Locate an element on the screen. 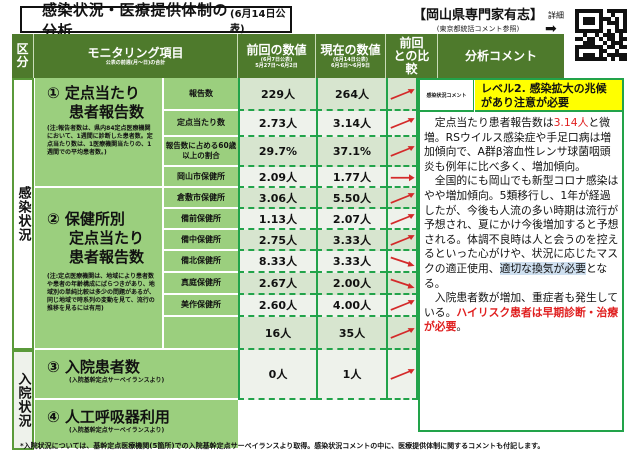 The image size is (635, 461). qr-code-icon is located at coordinates (601, 35).